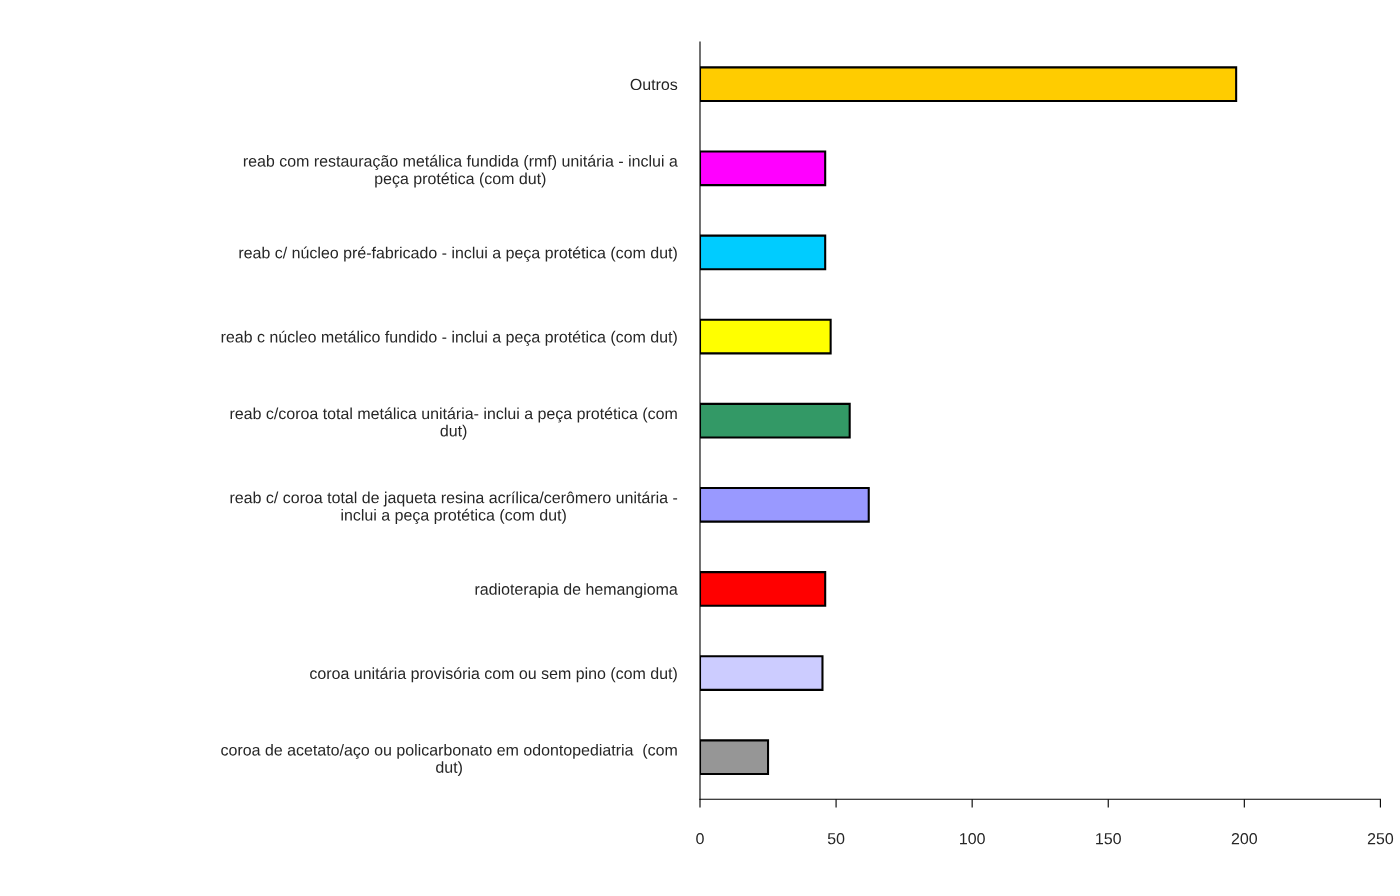  I want to click on x-tick-label: 200, so click(1244, 838).